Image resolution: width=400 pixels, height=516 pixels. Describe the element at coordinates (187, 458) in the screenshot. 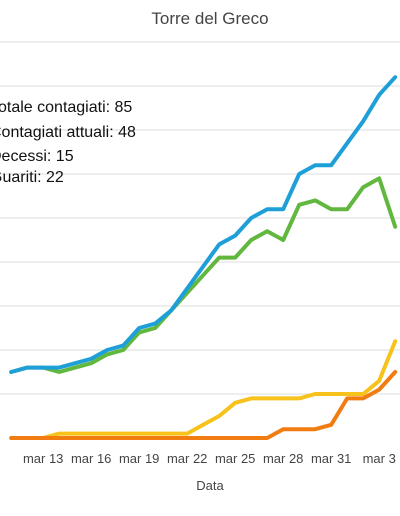

I see `x-tick-label-3: mar 22` at that location.